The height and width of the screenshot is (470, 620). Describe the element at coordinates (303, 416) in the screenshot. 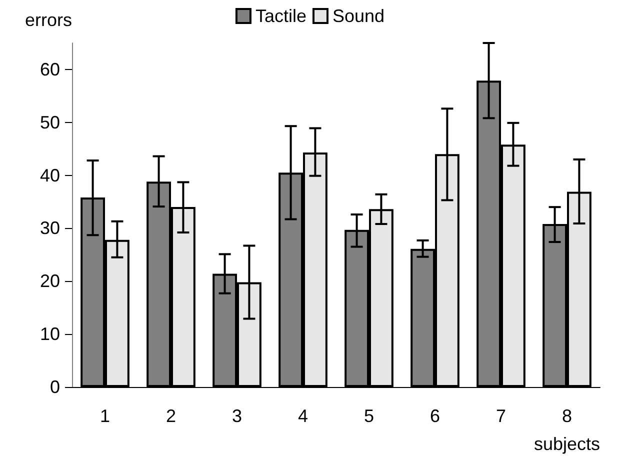

I see `x-tick-label: 4` at that location.